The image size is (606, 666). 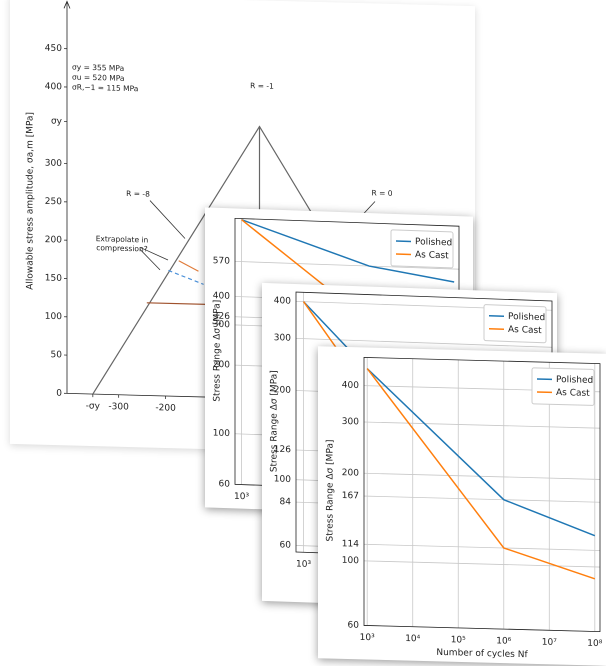 I want to click on x-tick-label: -300, so click(x=118, y=407).